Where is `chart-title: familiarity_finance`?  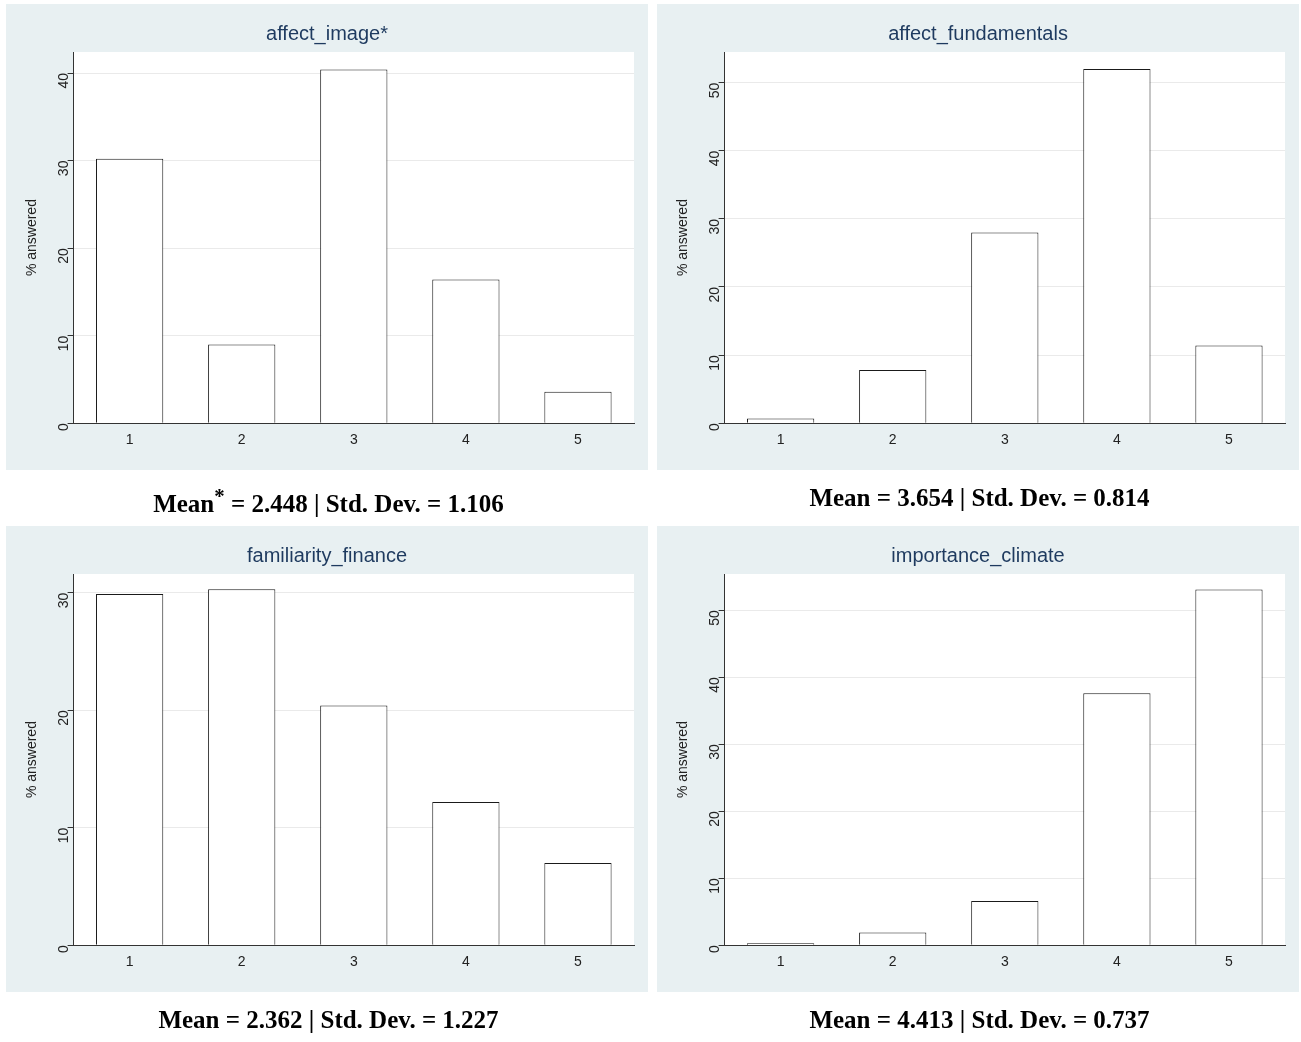
chart-title: familiarity_finance is located at coordinates (327, 555).